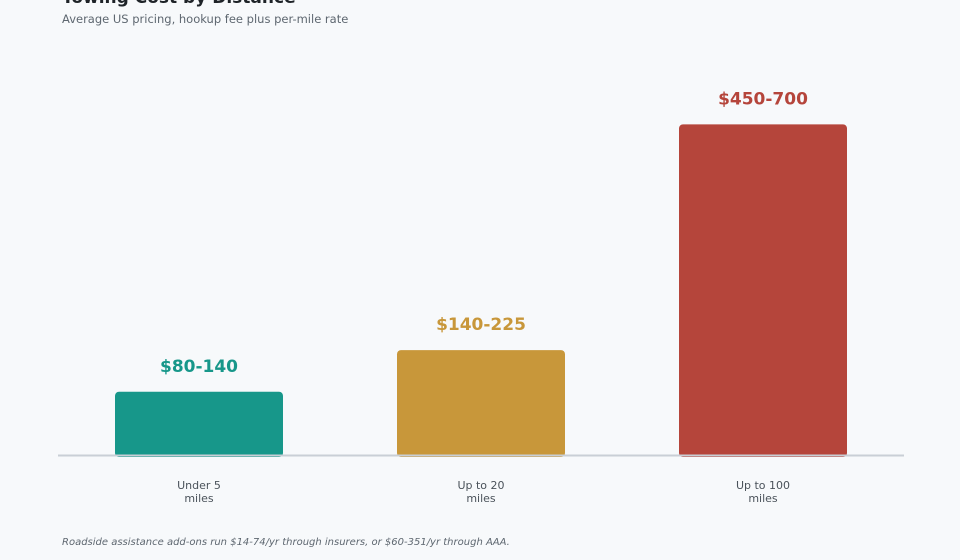  What do you see at coordinates (199, 498) in the screenshot?
I see `x-tick-label-1-line-2: miles` at bounding box center [199, 498].